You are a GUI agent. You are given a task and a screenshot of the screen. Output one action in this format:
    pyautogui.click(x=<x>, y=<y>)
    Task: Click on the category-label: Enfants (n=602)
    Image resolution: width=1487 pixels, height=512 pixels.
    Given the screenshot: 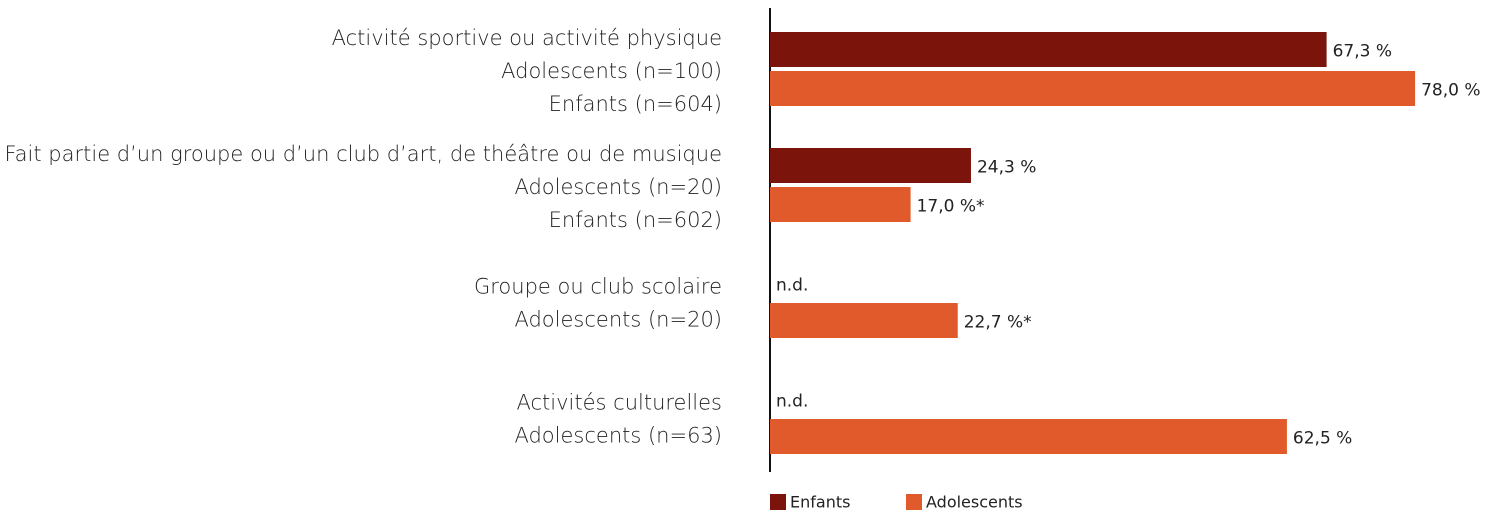 What is the action you would take?
    pyautogui.click(x=635, y=220)
    